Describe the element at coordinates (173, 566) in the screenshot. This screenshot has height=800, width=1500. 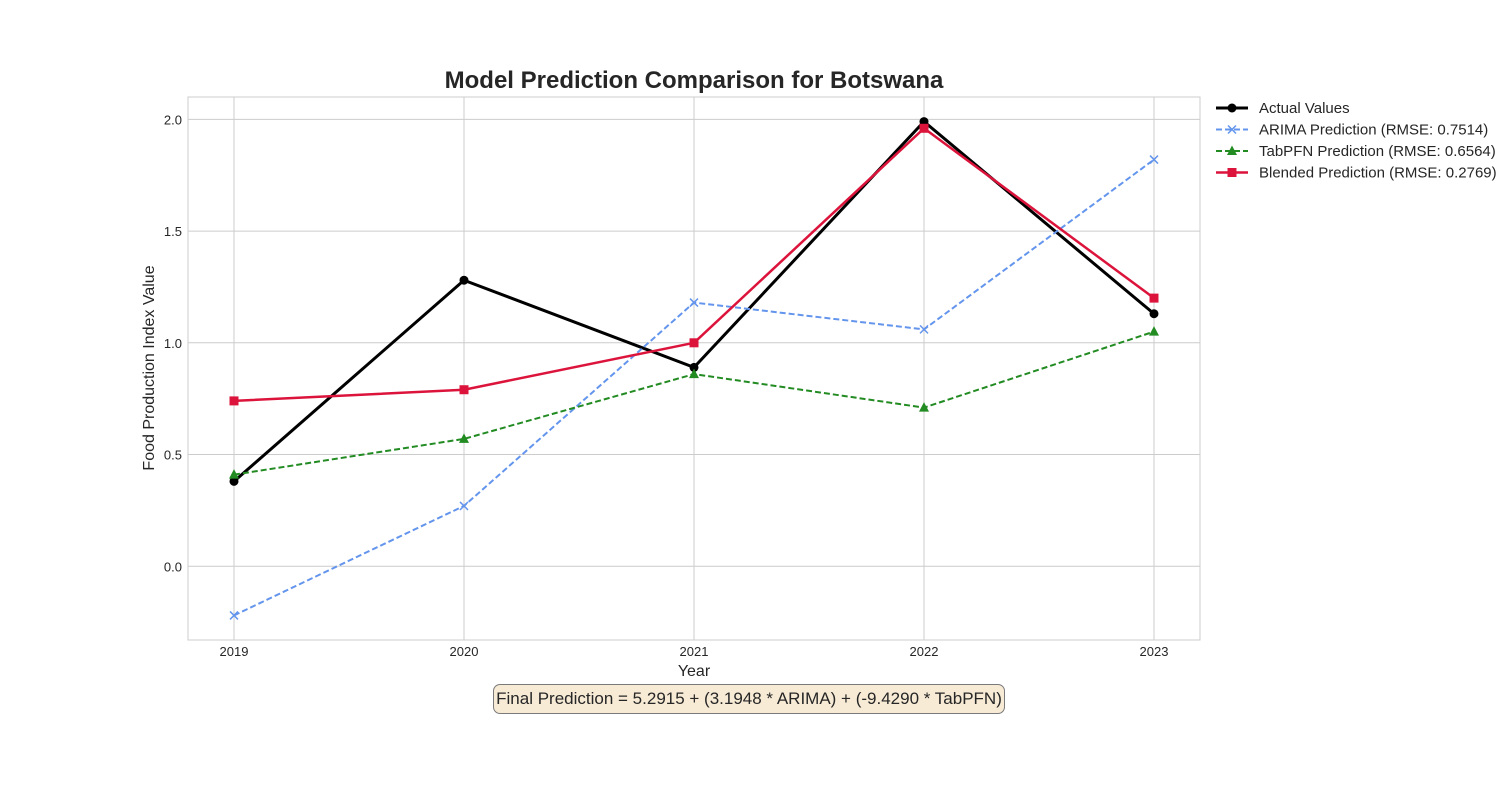
I see `y-tick-label: 0.0` at that location.